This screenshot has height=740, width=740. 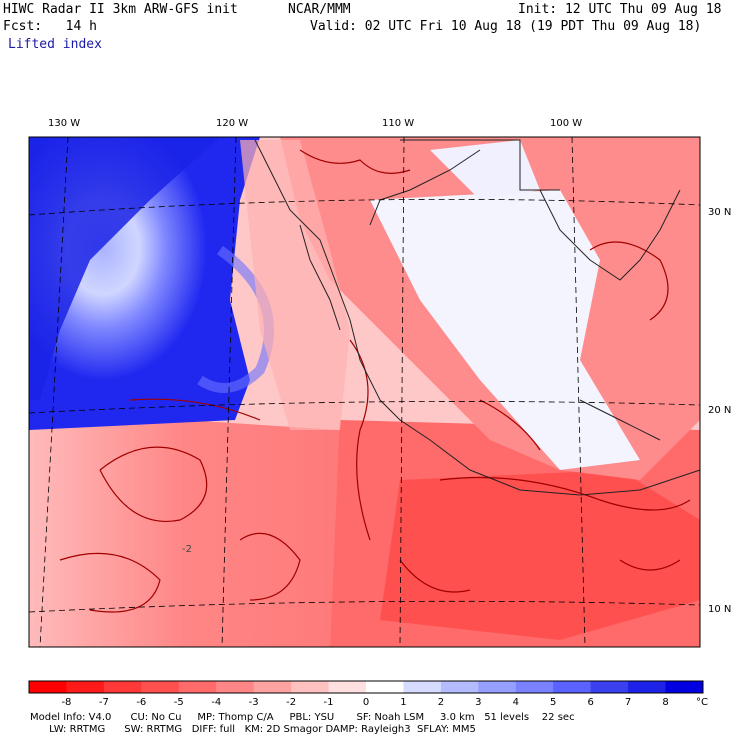 What do you see at coordinates (403, 702) in the screenshot?
I see `colorbar-tick-label: 1` at bounding box center [403, 702].